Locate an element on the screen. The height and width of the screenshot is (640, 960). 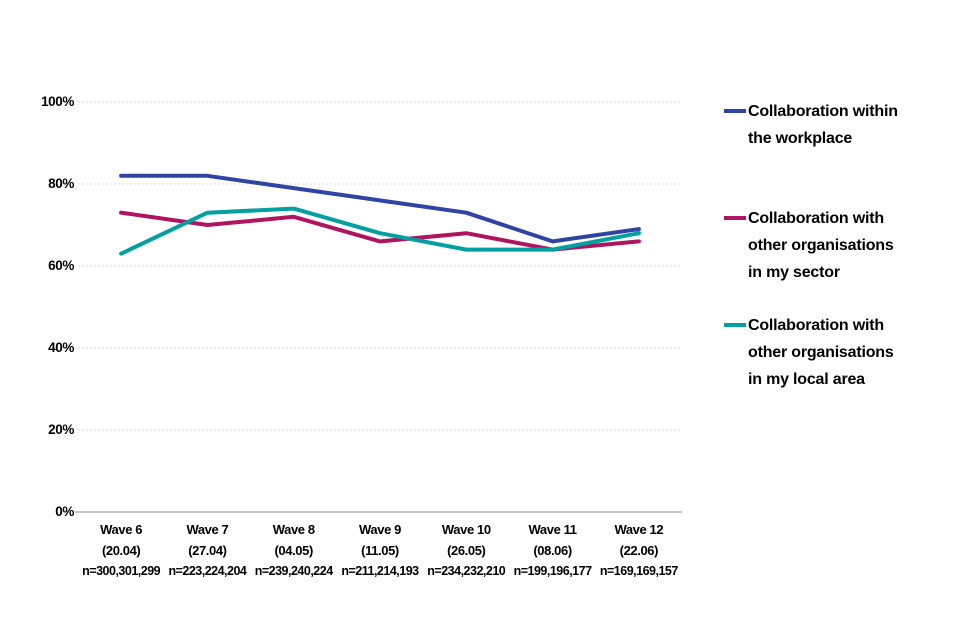
x-axis-label-date: (11.05) is located at coordinates (380, 550).